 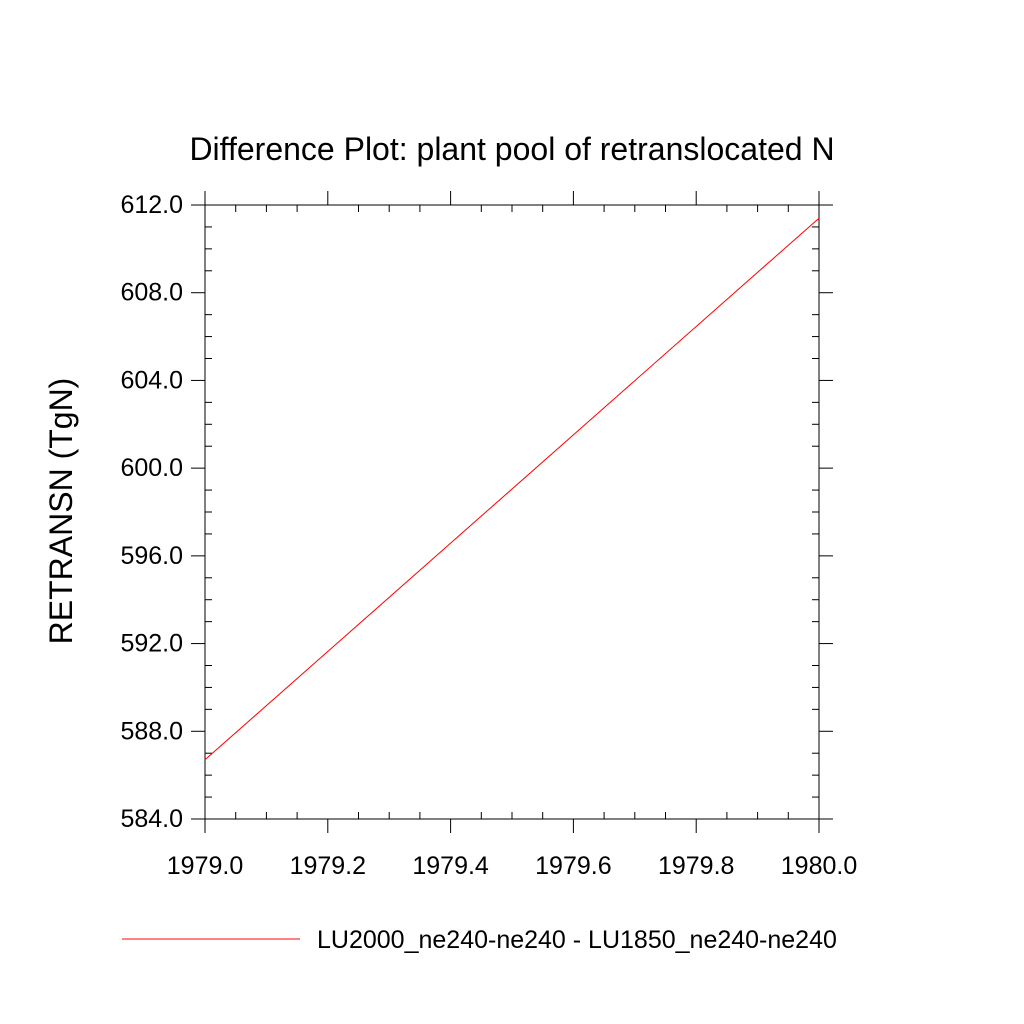 What do you see at coordinates (151, 380) in the screenshot?
I see `y-tick-label: 604.0` at bounding box center [151, 380].